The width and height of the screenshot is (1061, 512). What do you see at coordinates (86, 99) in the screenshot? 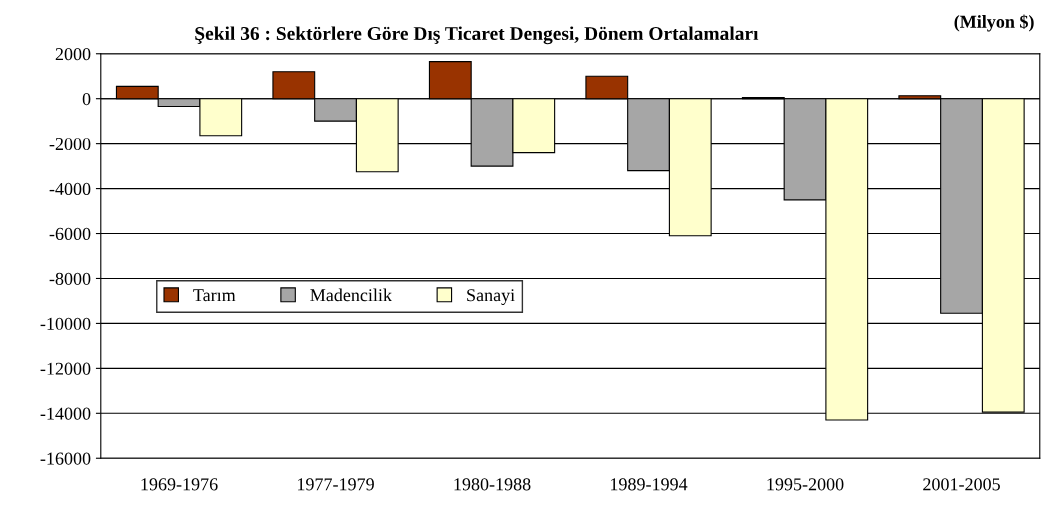
I see `y-tick-label: 0` at bounding box center [86, 99].